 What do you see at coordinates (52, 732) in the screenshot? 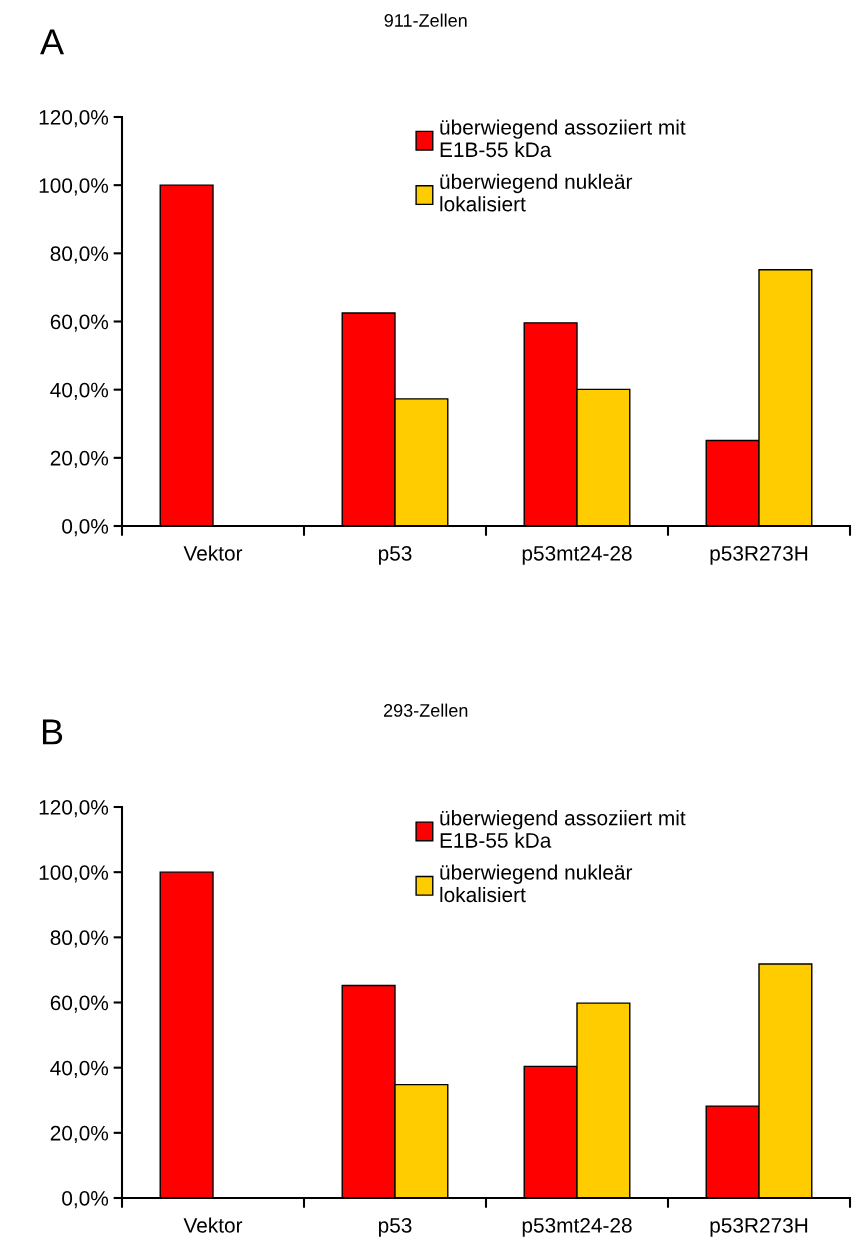
I see `text: B` at bounding box center [52, 732].